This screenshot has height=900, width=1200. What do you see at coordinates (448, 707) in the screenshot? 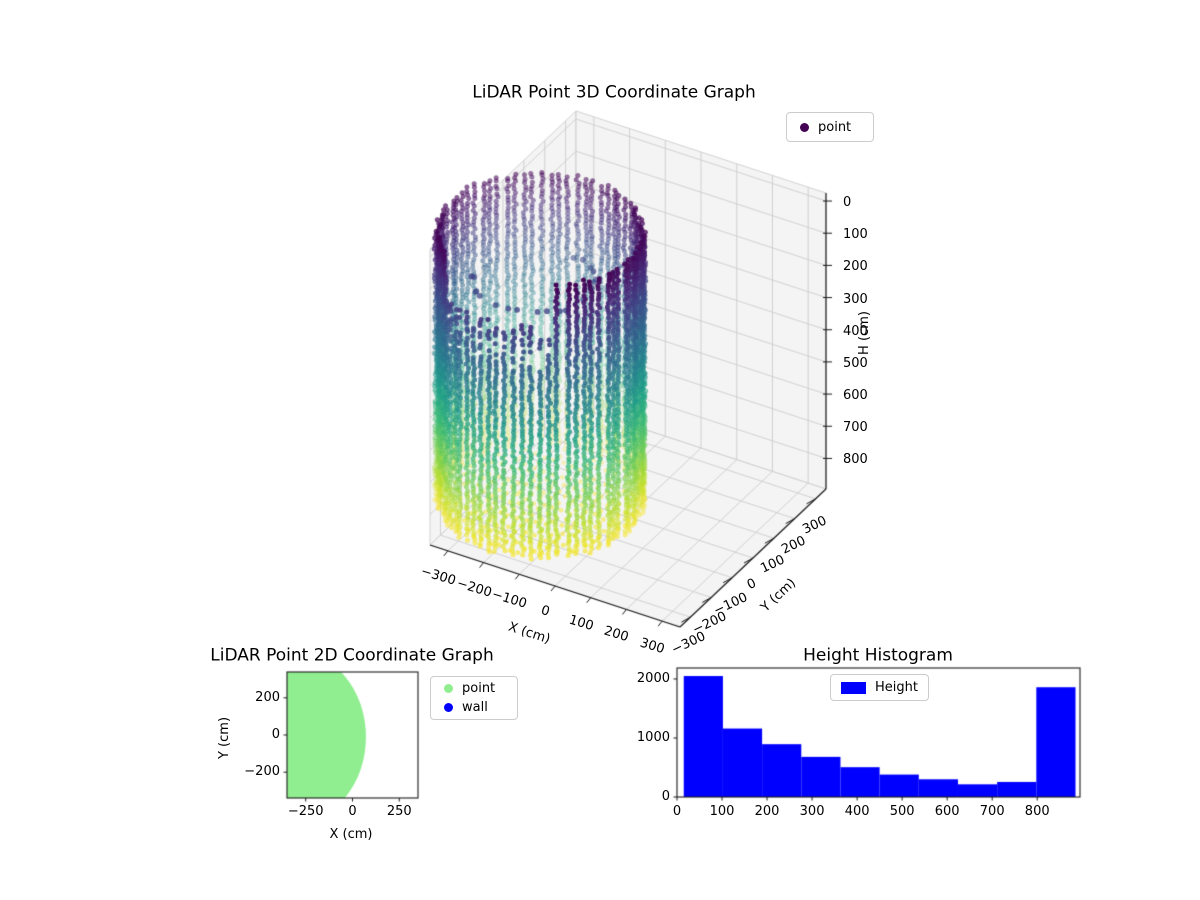
I see `wall-marker-icon` at bounding box center [448, 707].